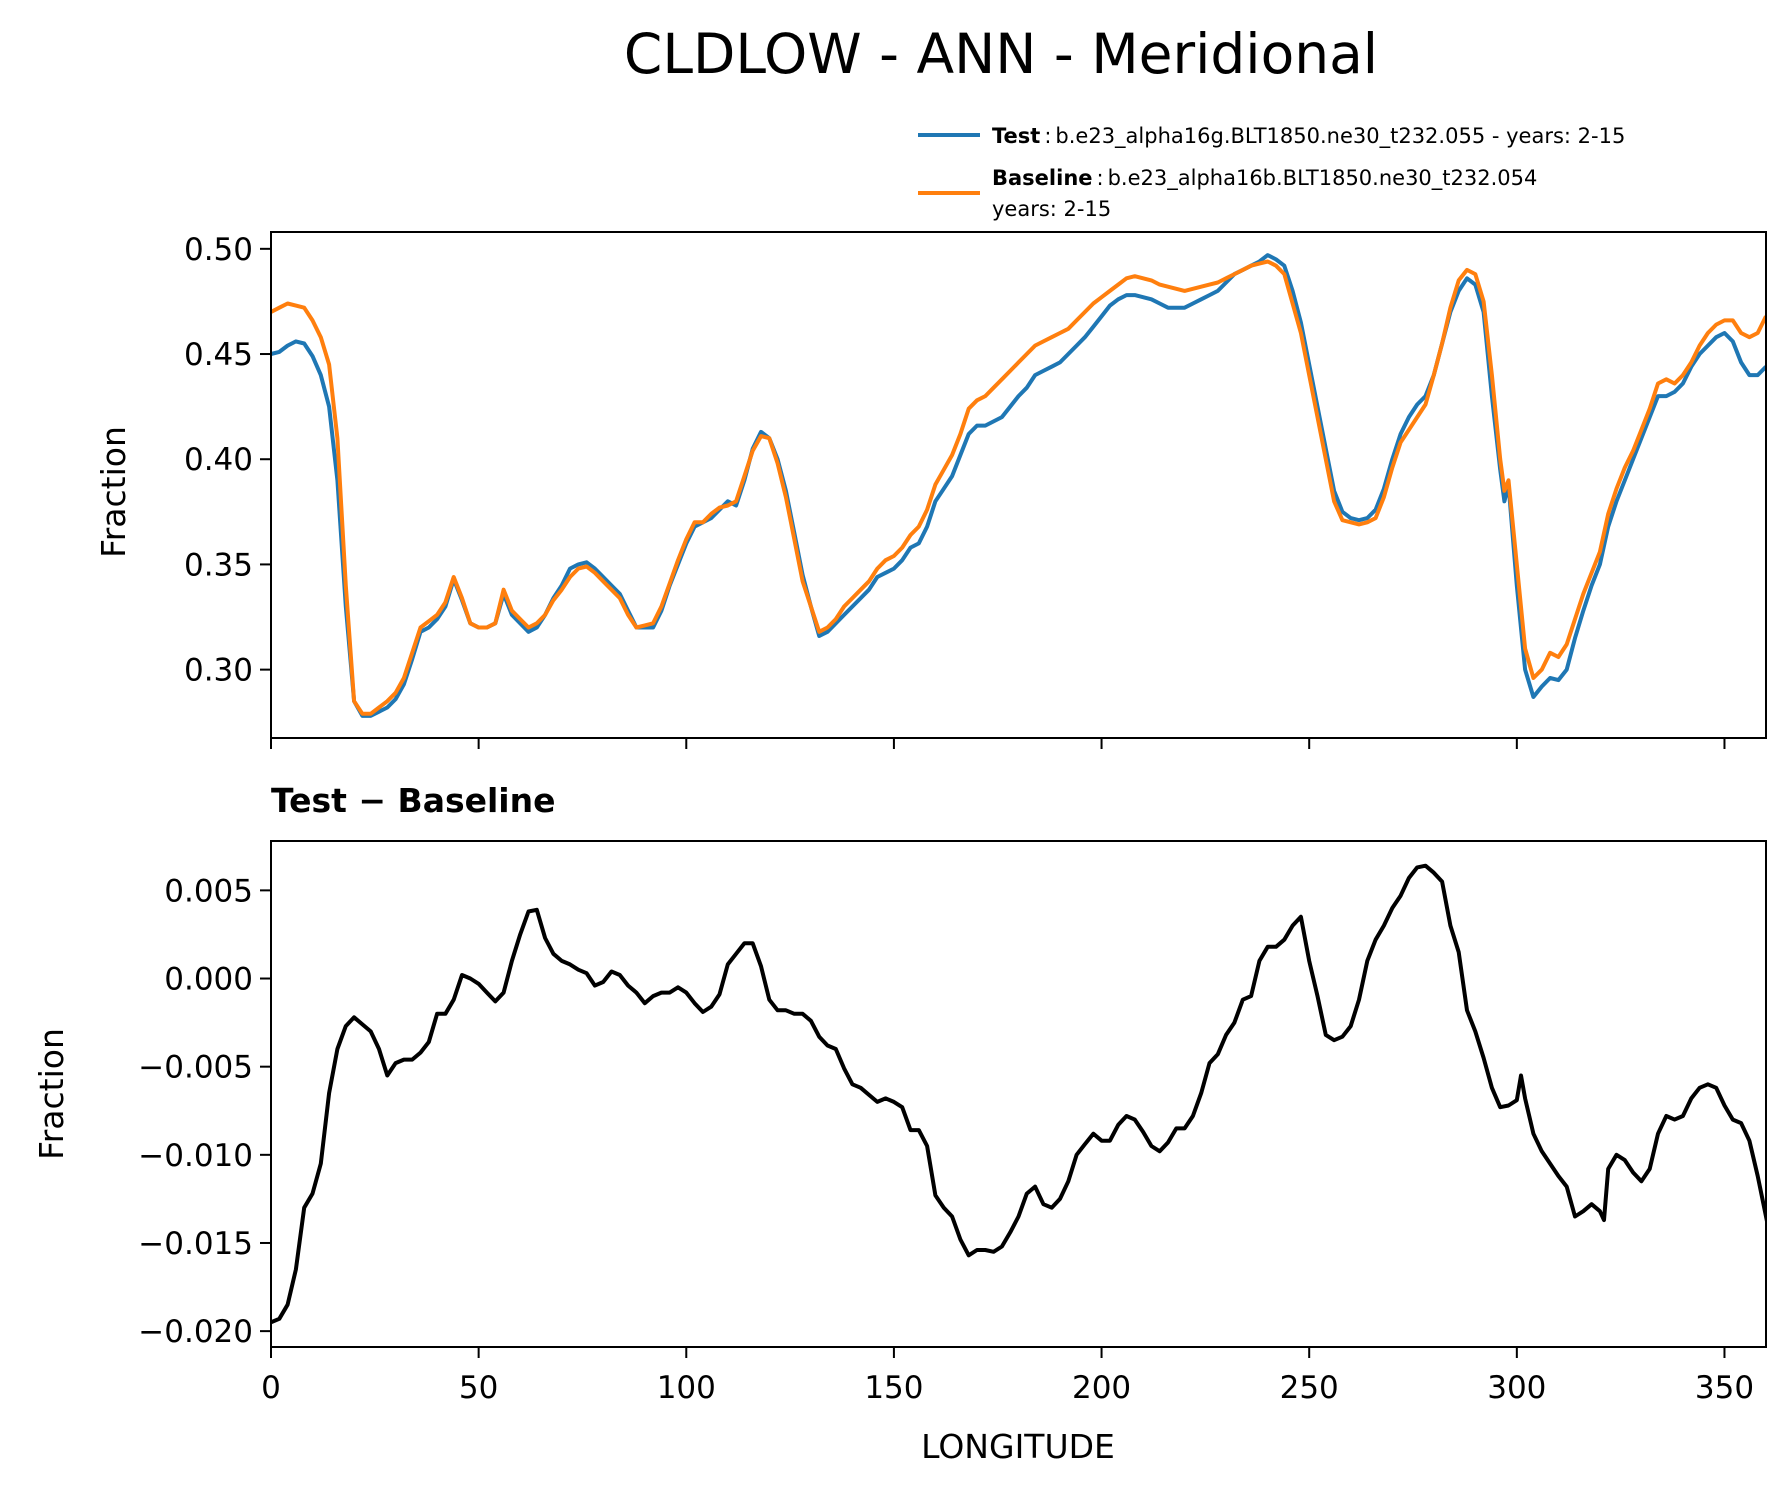 This screenshot has width=1791, height=1496. I want to click on y-tick-label: −0.020, so click(195, 1332).